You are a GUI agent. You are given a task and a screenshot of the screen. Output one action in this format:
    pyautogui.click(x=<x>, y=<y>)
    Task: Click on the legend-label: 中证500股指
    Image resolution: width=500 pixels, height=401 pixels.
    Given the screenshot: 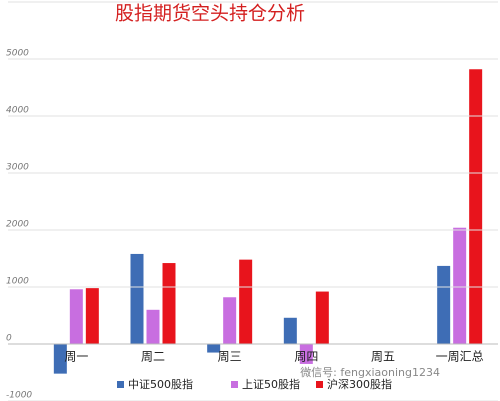 What is the action you would take?
    pyautogui.click(x=160, y=384)
    